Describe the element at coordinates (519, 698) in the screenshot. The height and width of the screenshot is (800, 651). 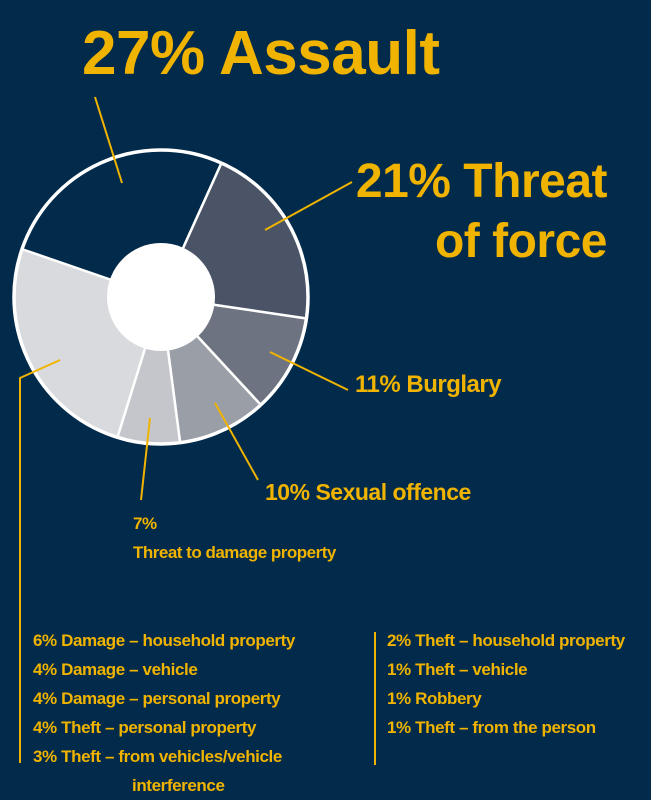
I see `list-item: 1% Robbery` at that location.